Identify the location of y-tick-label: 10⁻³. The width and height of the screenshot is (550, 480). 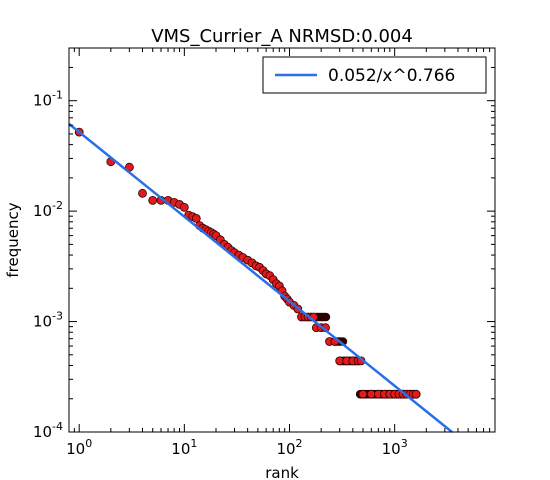
(48, 320).